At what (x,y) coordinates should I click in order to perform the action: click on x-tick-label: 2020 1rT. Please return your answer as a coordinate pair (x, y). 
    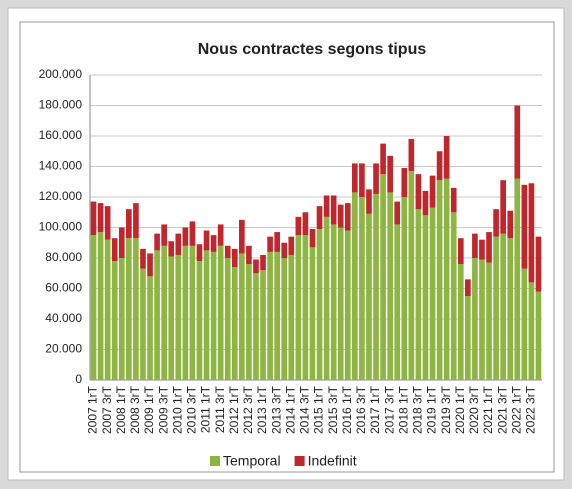
    Looking at the image, I should click on (460, 409).